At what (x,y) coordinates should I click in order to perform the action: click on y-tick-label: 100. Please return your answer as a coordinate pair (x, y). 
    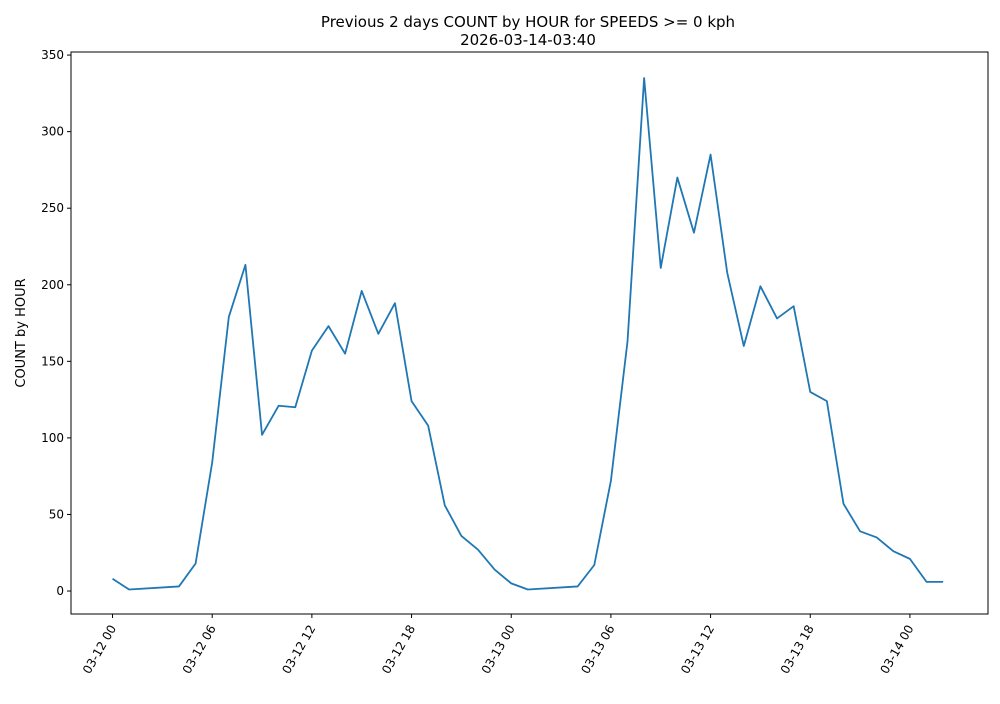
    Looking at the image, I should click on (52, 438).